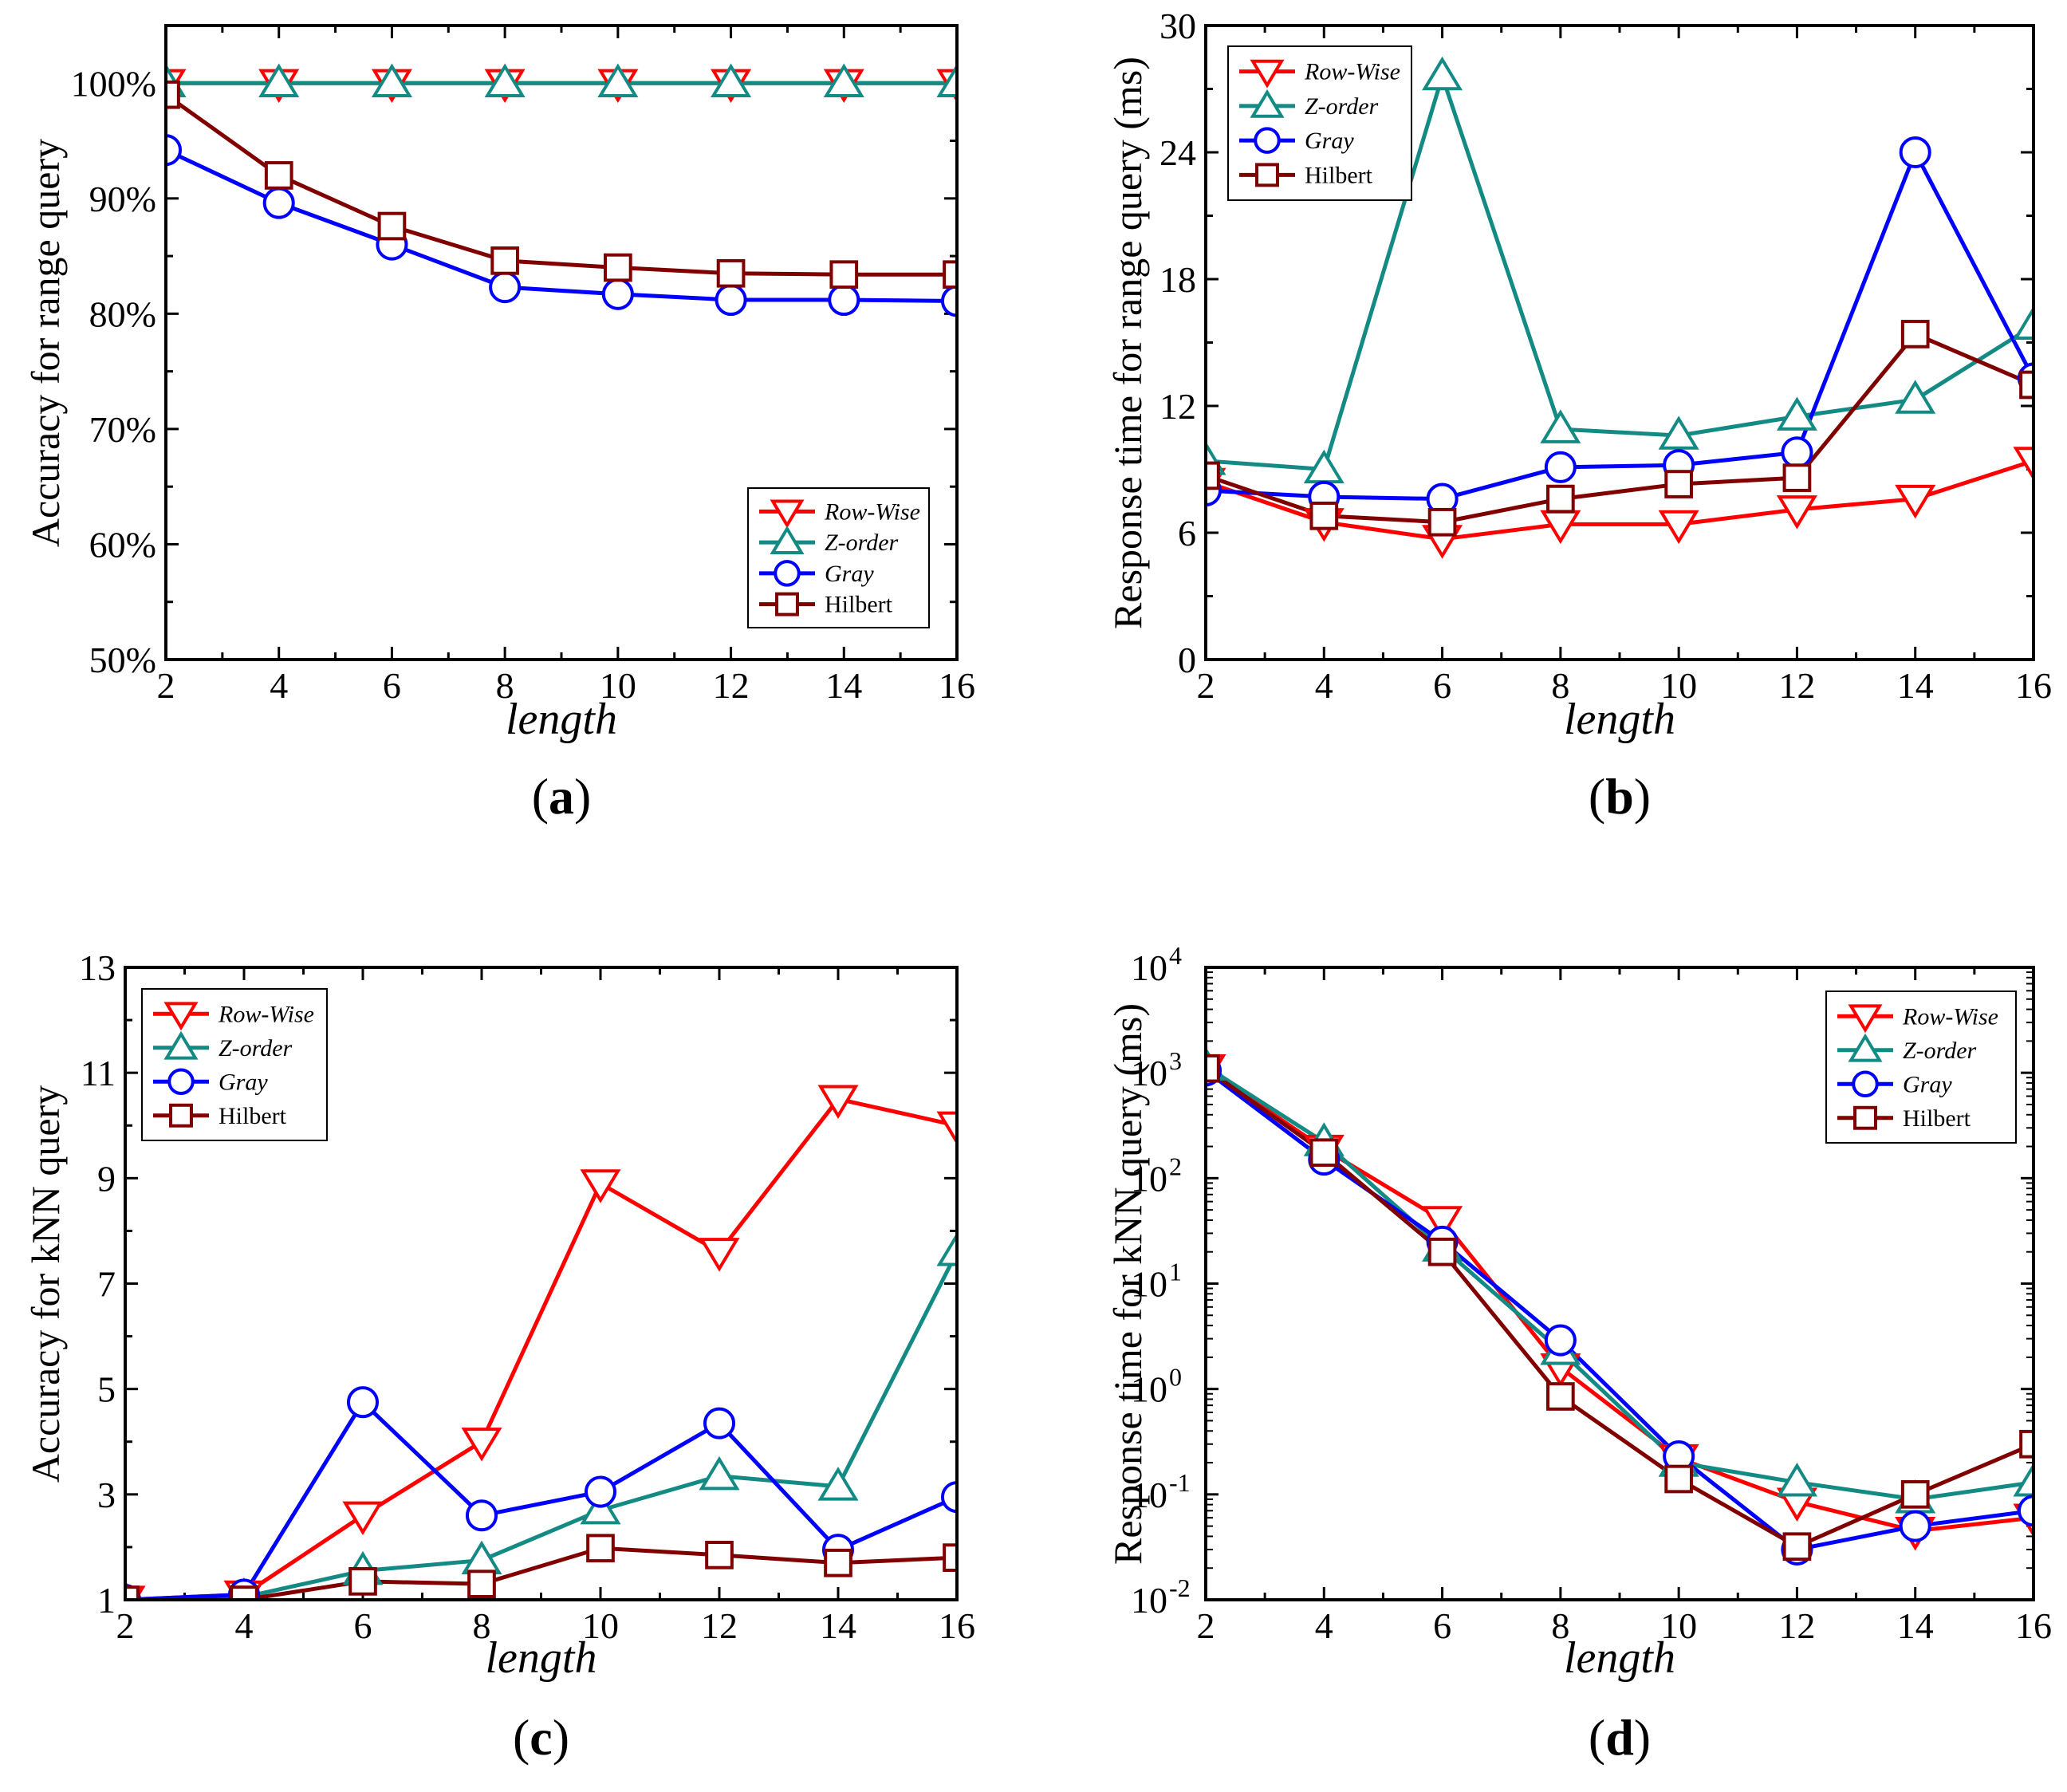  Describe the element at coordinates (279, 685) in the screenshot. I see `x-tick-label: 4` at that location.